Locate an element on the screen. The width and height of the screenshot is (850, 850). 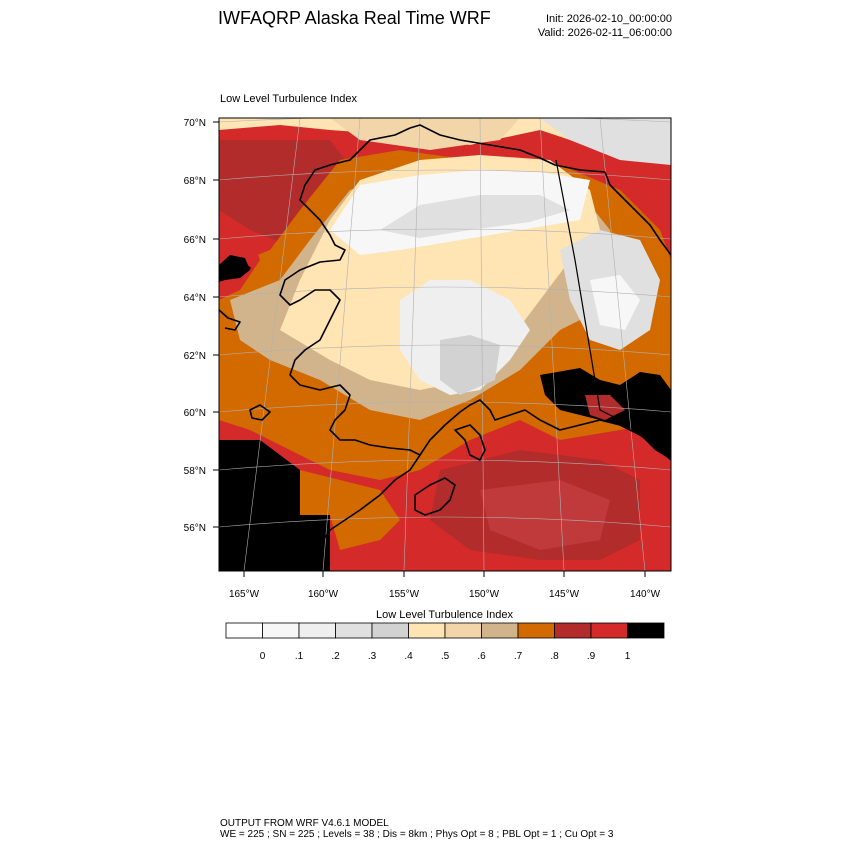
coastline-kenai-peninsula is located at coordinates (470, 442).